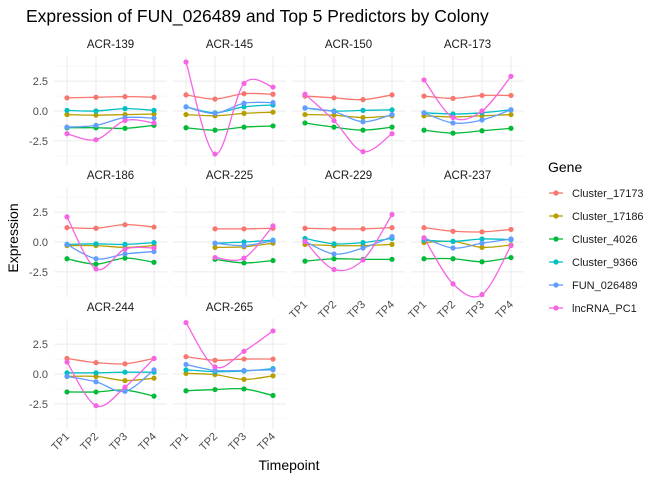  Describe the element at coordinates (38, 273) in the screenshot. I see `y-tick-label: -2.5` at that location.